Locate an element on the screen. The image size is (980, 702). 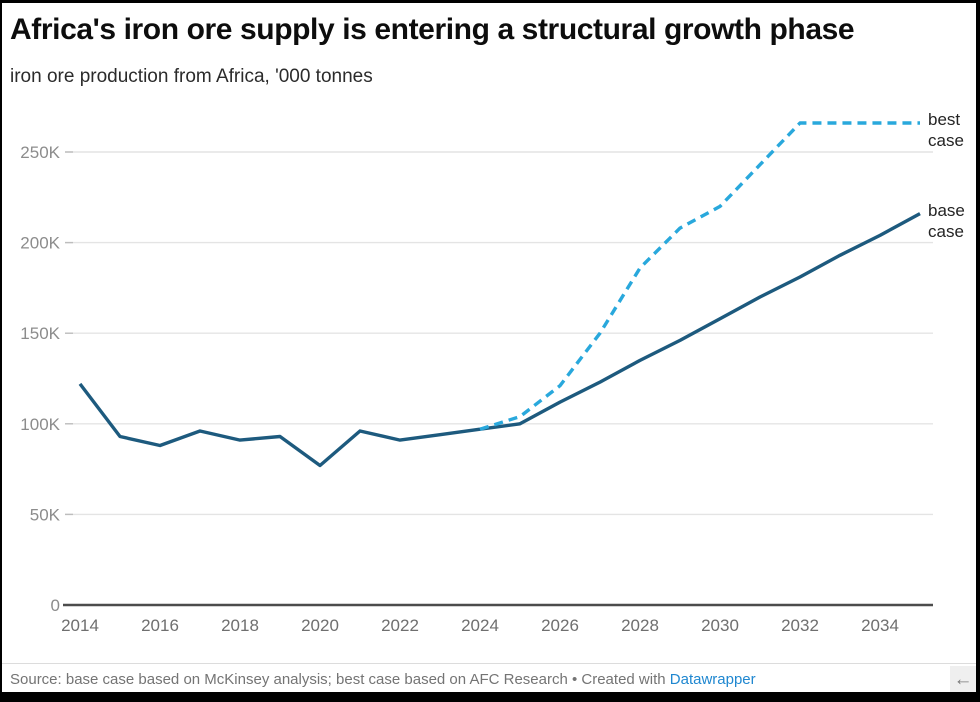
x-tick-label-2032: 2032 is located at coordinates (800, 625).